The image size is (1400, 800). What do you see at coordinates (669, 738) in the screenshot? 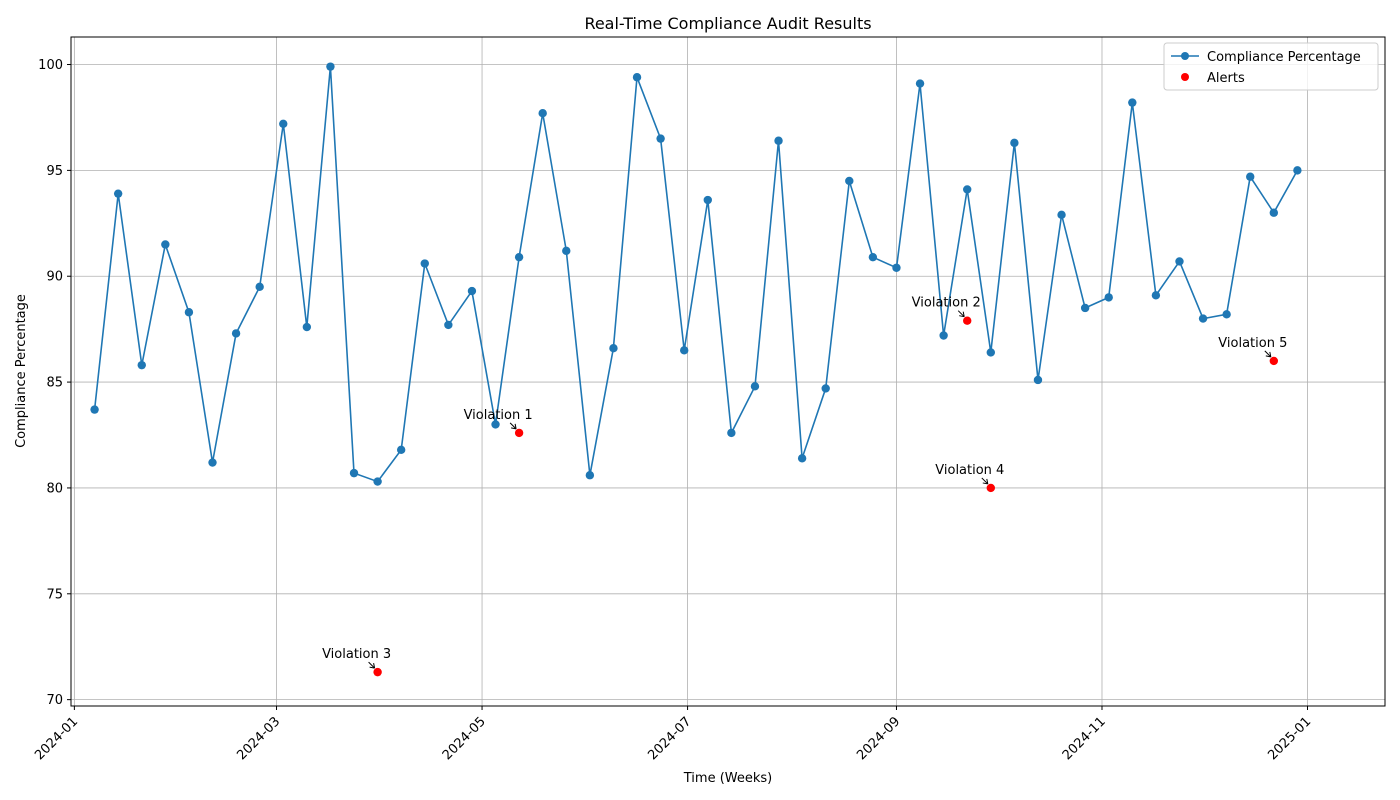
I see `x-tick-label: 2024-07` at bounding box center [669, 738].